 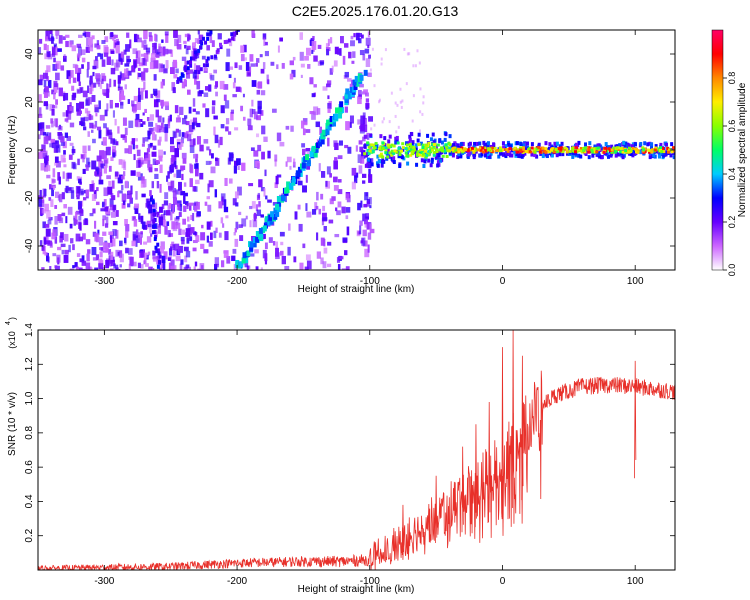 I want to click on y-tick-label: 1.4, so click(x=29, y=330).